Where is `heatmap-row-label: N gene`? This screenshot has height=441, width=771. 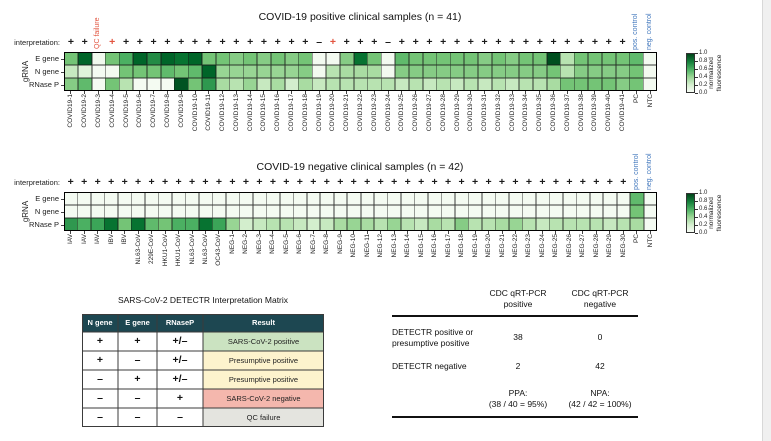
heatmap-row-label: N gene is located at coordinates (46, 211).